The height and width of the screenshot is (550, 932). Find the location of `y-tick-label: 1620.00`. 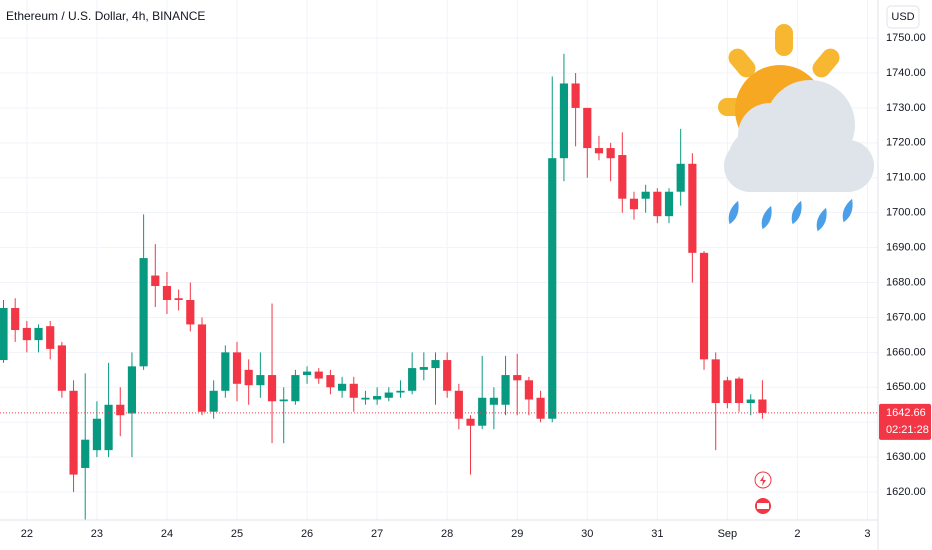

y-tick-label: 1620.00 is located at coordinates (906, 492).